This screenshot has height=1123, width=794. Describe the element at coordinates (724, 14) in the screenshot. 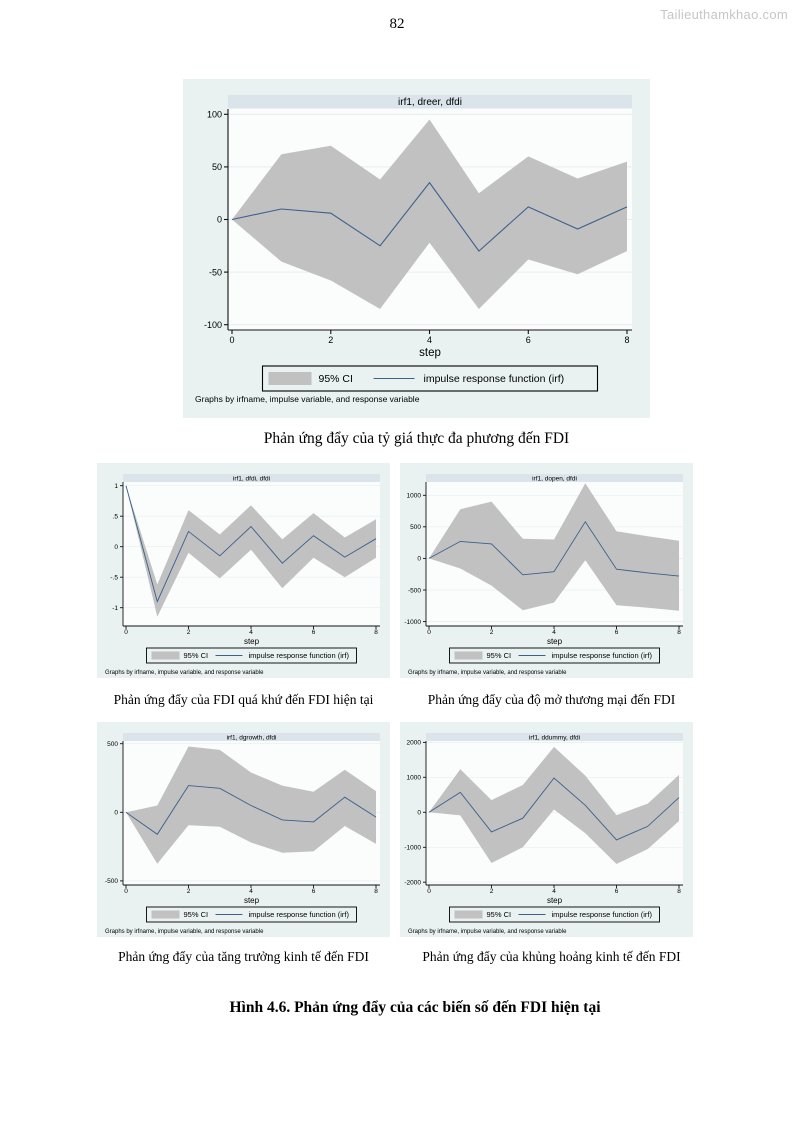

I see `watermark: Tailieuthamkhao.com` at that location.